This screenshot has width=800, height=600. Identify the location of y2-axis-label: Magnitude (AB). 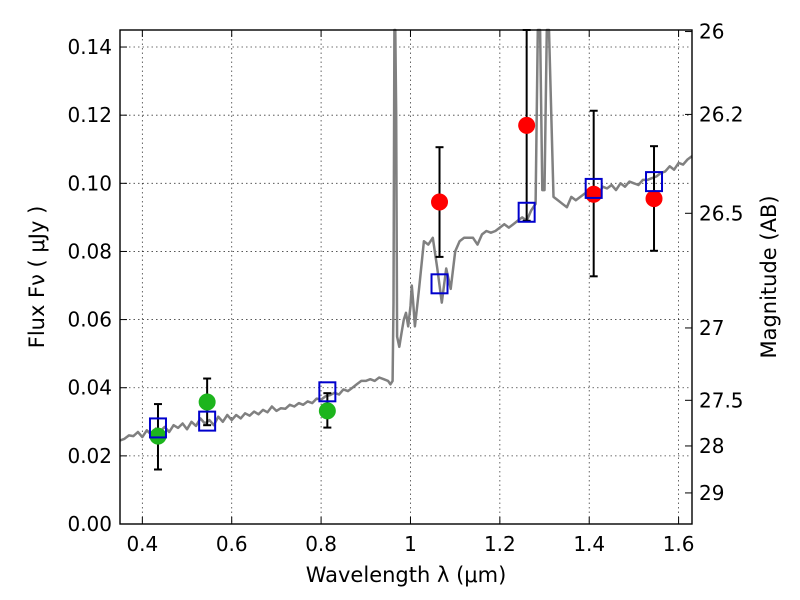
(769, 276).